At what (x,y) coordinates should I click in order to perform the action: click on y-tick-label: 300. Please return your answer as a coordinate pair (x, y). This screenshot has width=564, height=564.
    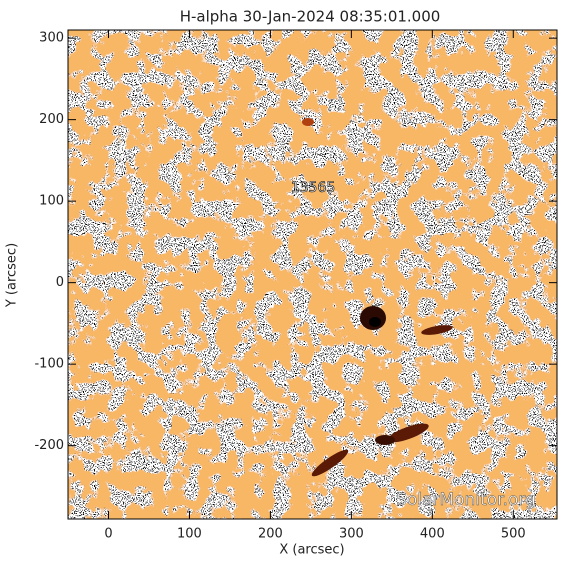
    Looking at the image, I should click on (51, 38).